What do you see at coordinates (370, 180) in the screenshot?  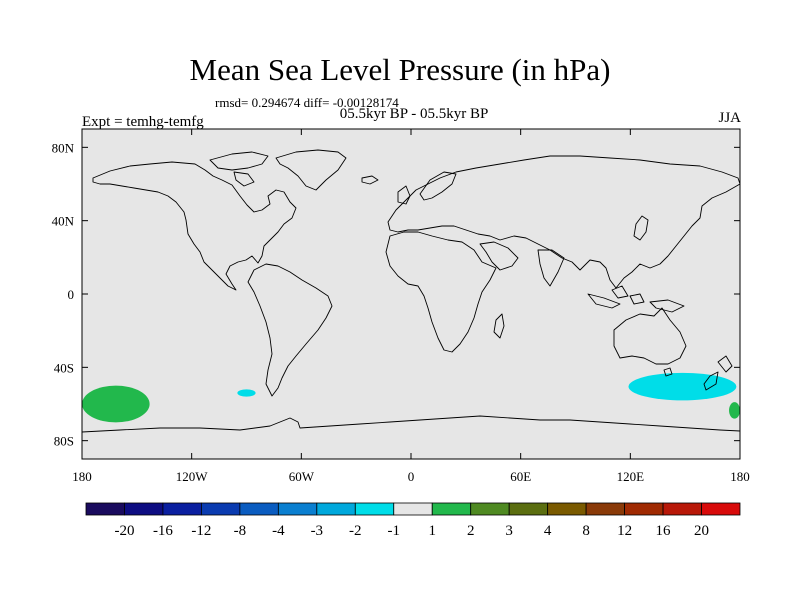 I see `coastline-iceland` at bounding box center [370, 180].